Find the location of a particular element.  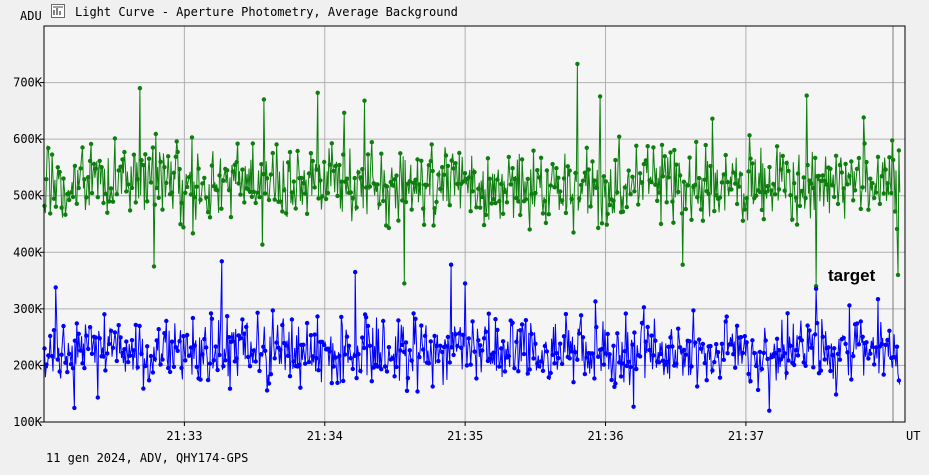

chart-window-icon is located at coordinates (58, 11).